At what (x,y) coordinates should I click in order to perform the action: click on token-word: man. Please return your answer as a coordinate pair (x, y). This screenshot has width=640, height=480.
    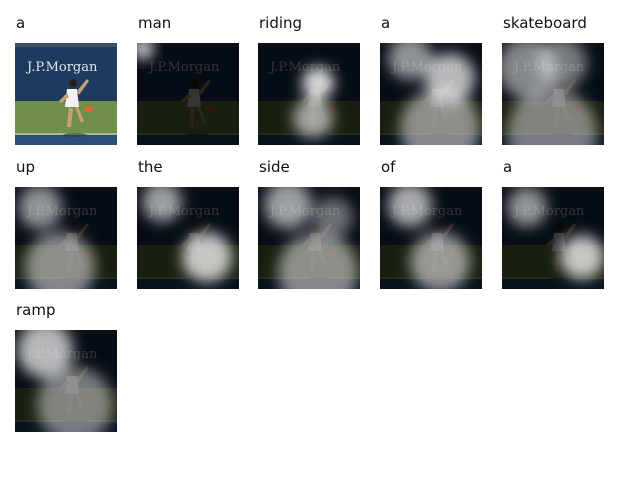
    Looking at the image, I should click on (155, 23).